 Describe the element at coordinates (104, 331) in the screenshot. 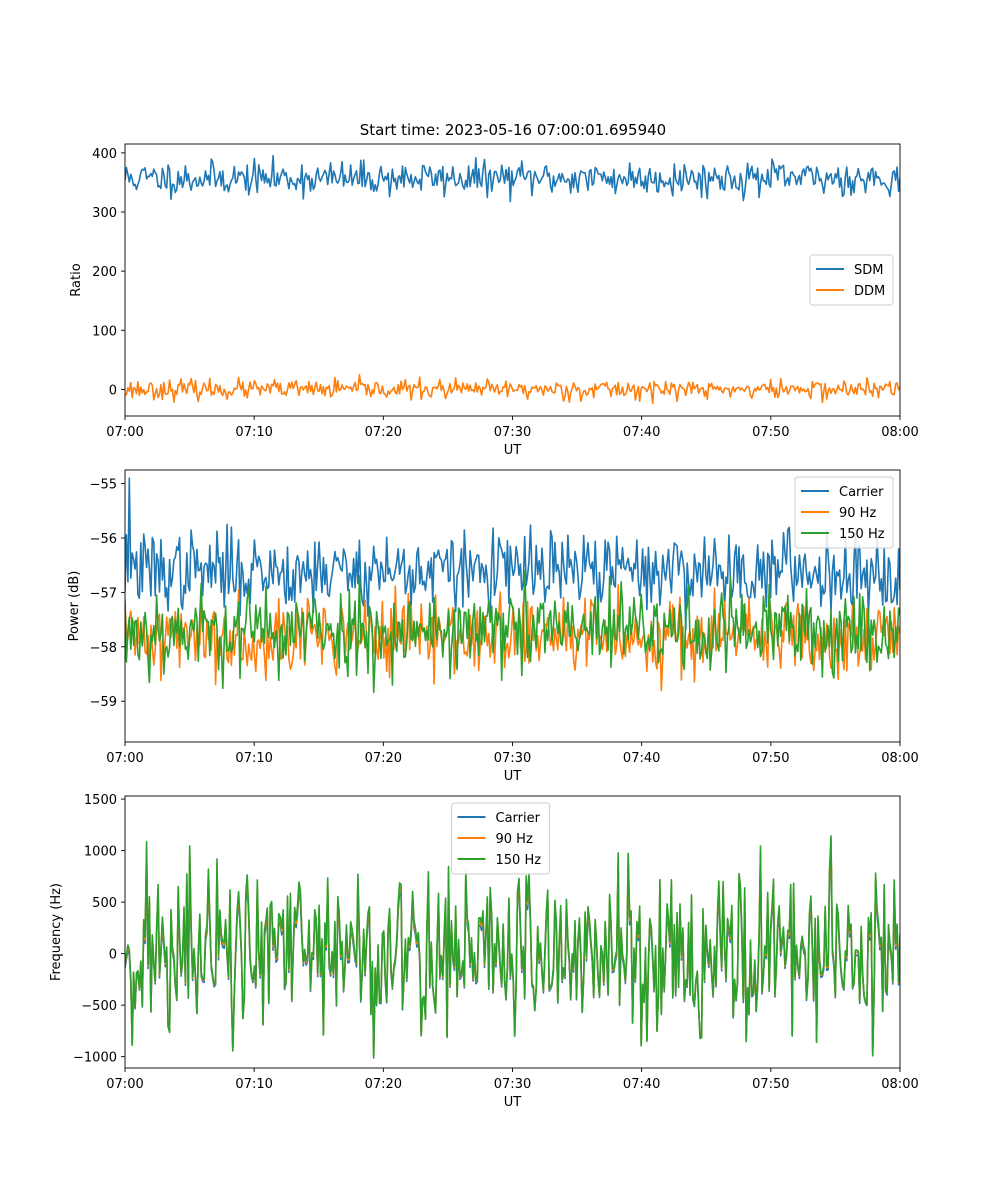

I see `y-tick-label: 100` at that location.